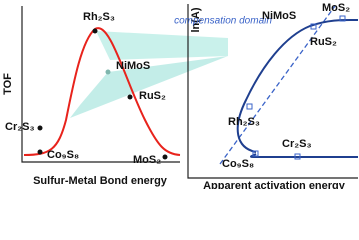 This screenshot has height=240, width=359. I want to click on x-label: Sulfur-Metal Bond energy, so click(100, 181).